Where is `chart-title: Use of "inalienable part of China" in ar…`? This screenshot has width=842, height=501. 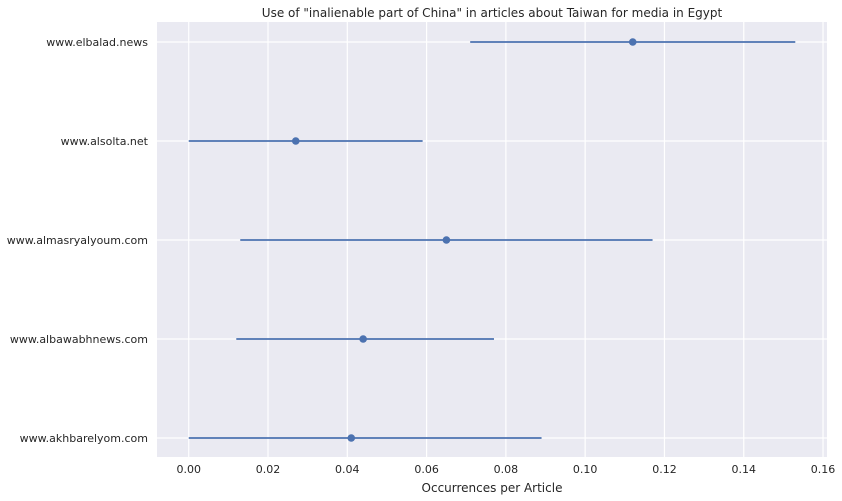
chart-title: Use of "inalienable part of China" in ar… is located at coordinates (492, 13).